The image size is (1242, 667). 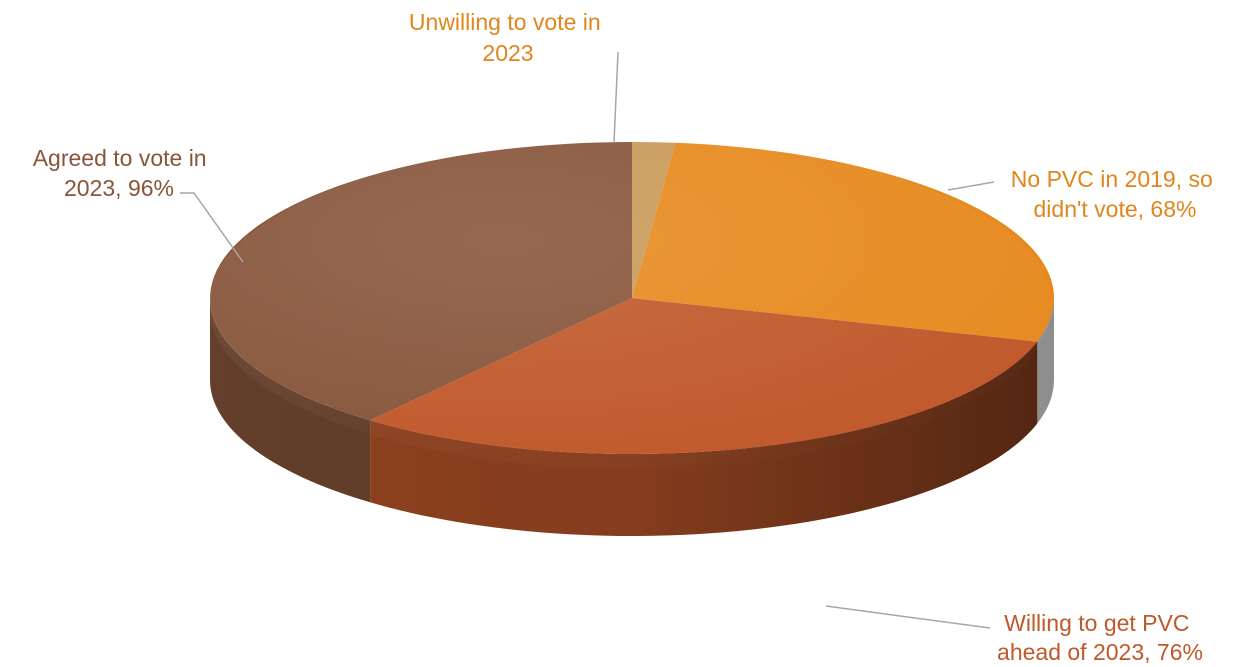 I want to click on label-willing-line1: Willing to get PVC, so click(x=1096, y=623).